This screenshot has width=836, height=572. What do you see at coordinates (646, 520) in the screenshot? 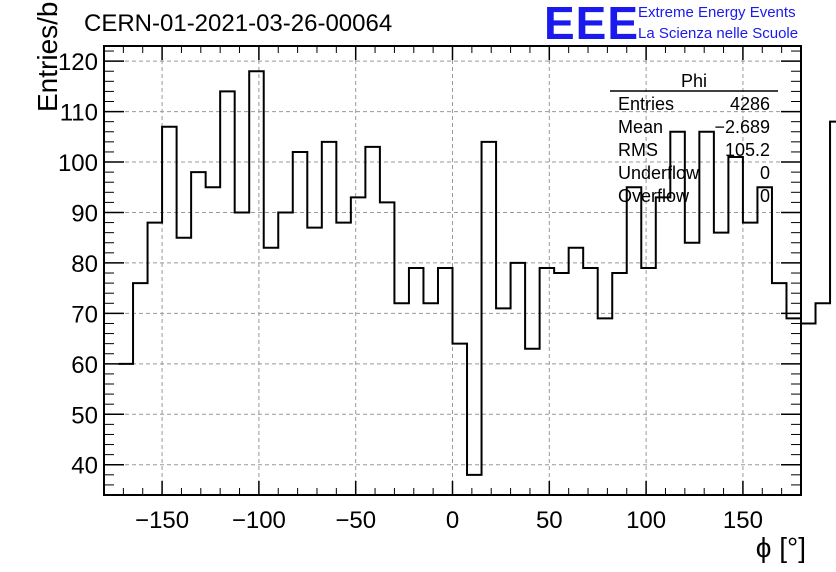
I see `x-tick-label: 100` at bounding box center [646, 520].